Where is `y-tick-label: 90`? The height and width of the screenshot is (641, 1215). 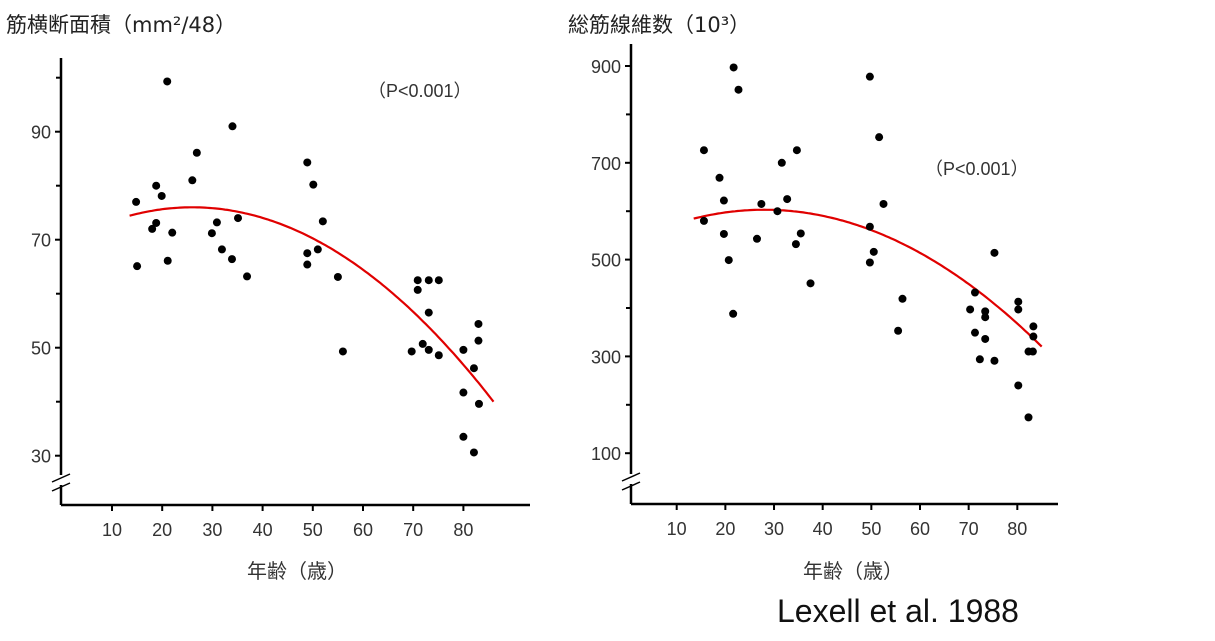 y-tick-label: 90 is located at coordinates (41, 133).